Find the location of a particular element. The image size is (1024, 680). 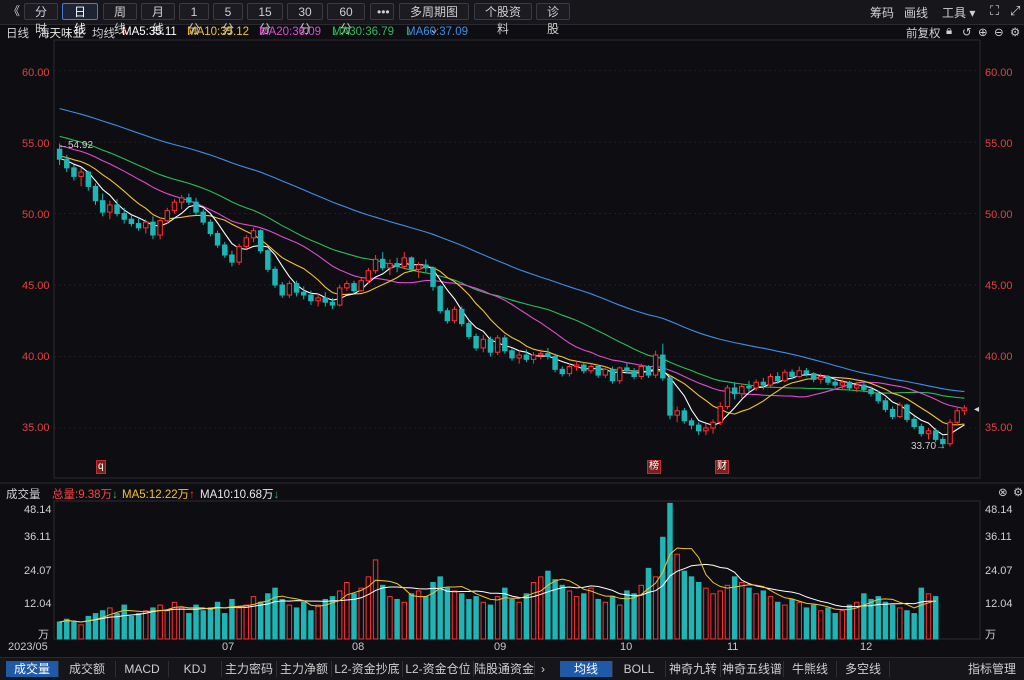

adjust-mode: 前复权 is located at coordinates (923, 34).